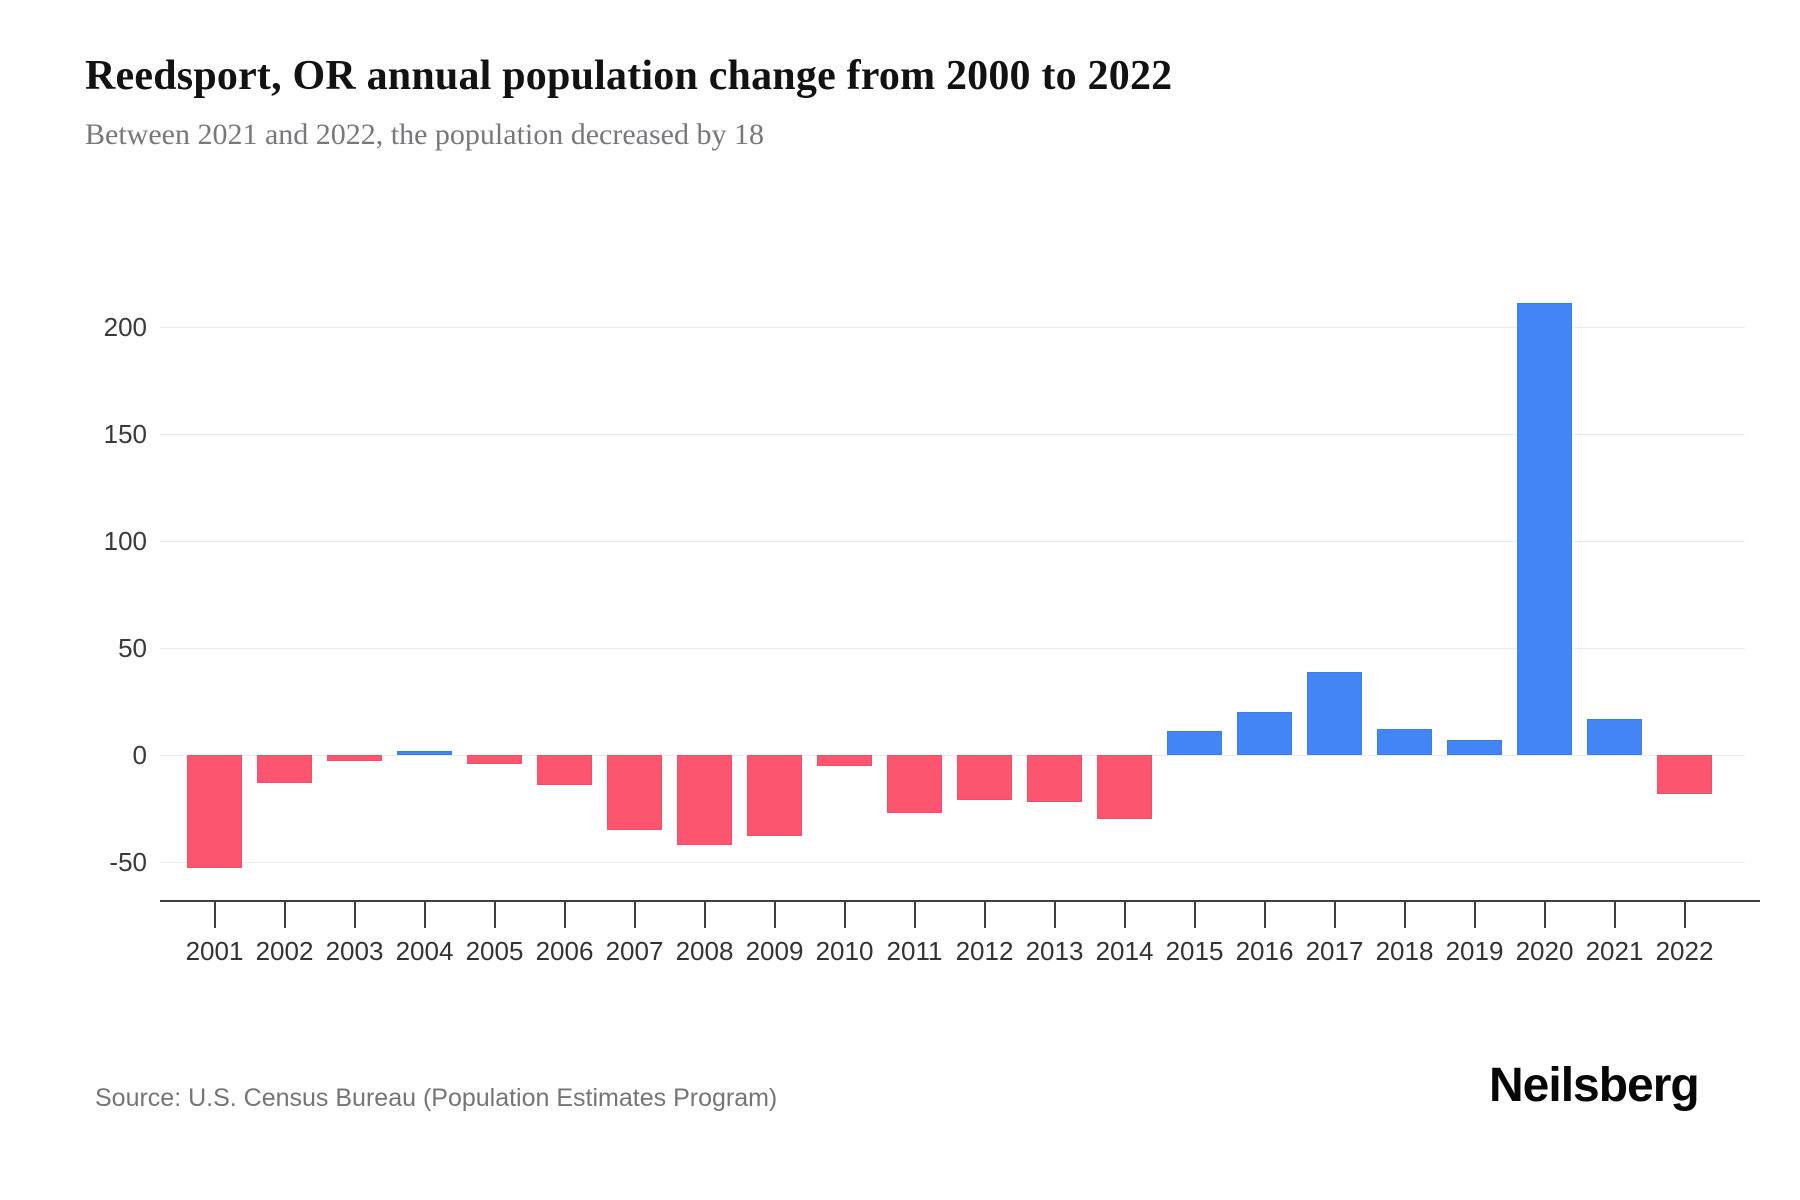 The width and height of the screenshot is (1800, 1200). Describe the element at coordinates (844, 915) in the screenshot. I see `x-tick-2010` at that location.